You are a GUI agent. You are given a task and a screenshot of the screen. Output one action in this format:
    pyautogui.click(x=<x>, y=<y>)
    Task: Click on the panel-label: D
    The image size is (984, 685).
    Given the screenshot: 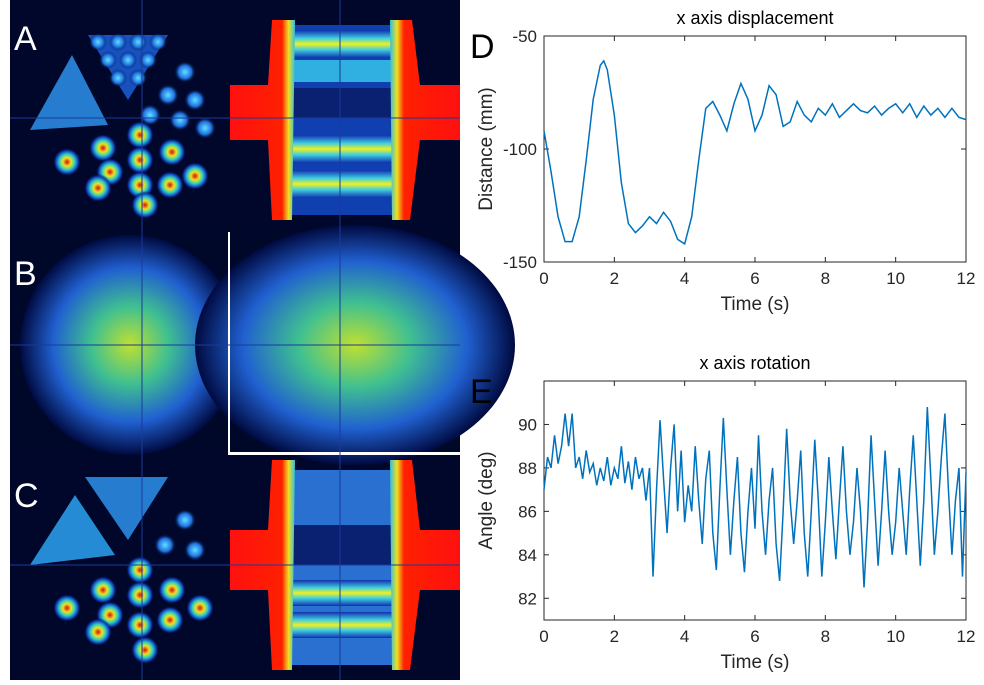 What is the action you would take?
    pyautogui.click(x=482, y=47)
    